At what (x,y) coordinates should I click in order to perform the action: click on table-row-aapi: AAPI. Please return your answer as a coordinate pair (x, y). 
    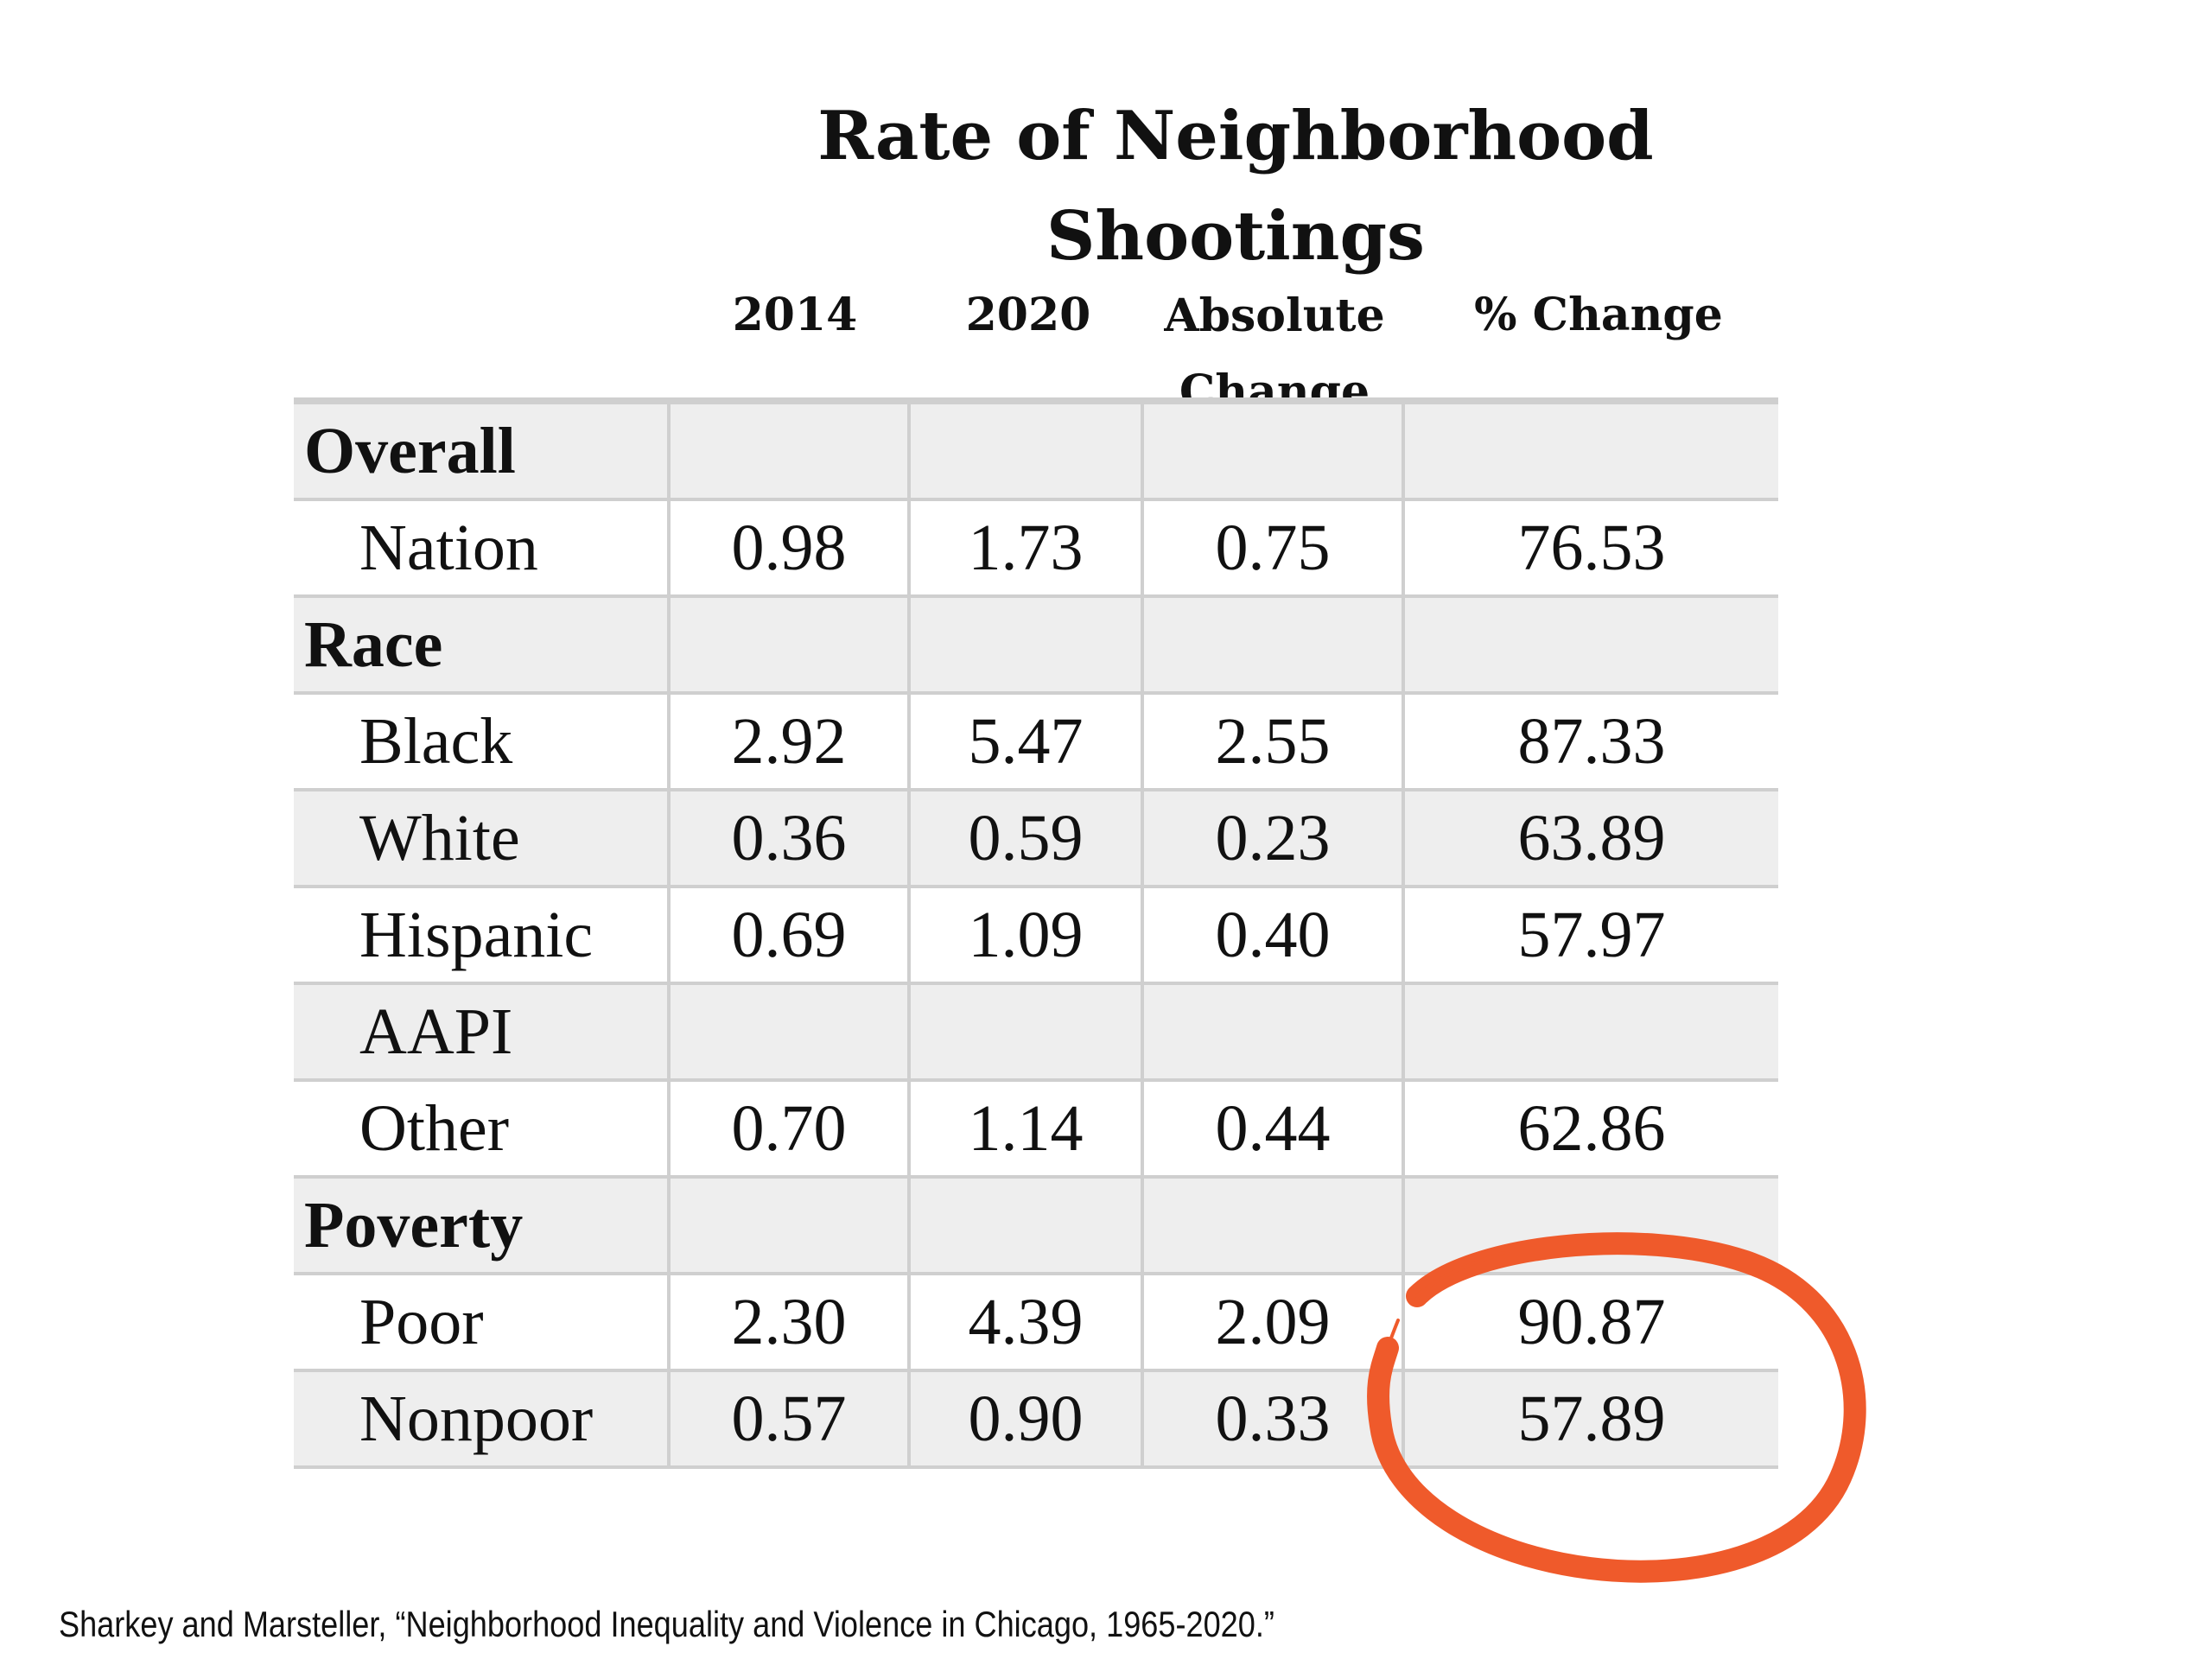
    Looking at the image, I should click on (1036, 1032).